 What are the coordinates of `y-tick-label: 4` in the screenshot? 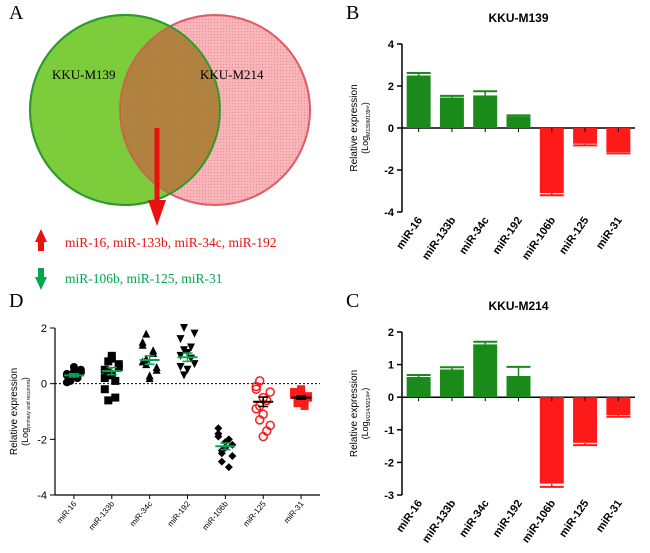 It's located at (391, 45).